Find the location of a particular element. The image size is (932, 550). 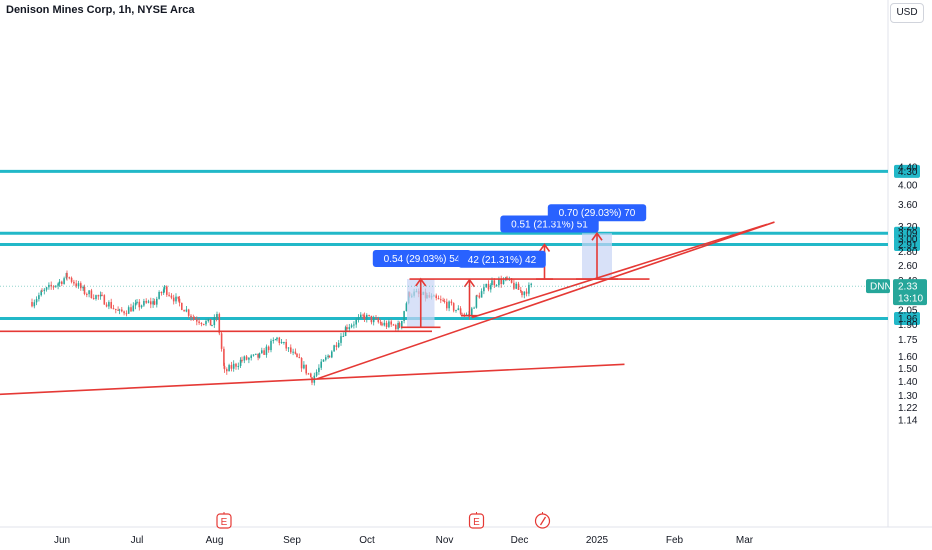

level-price-label: 1.96 is located at coordinates (908, 319).